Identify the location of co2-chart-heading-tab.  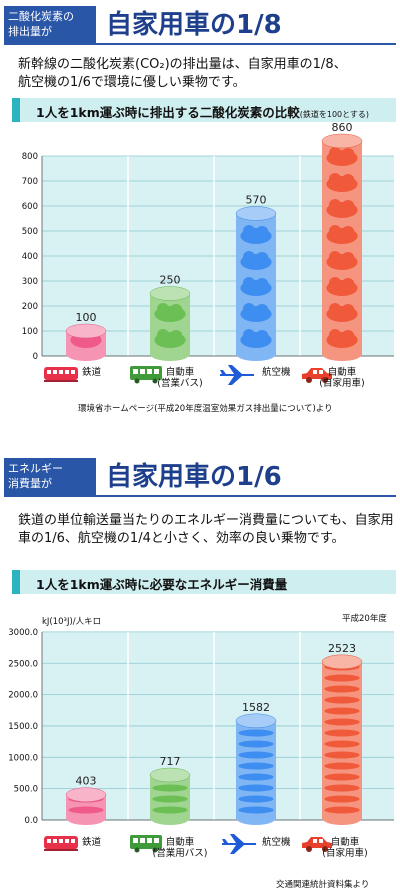
(16, 110).